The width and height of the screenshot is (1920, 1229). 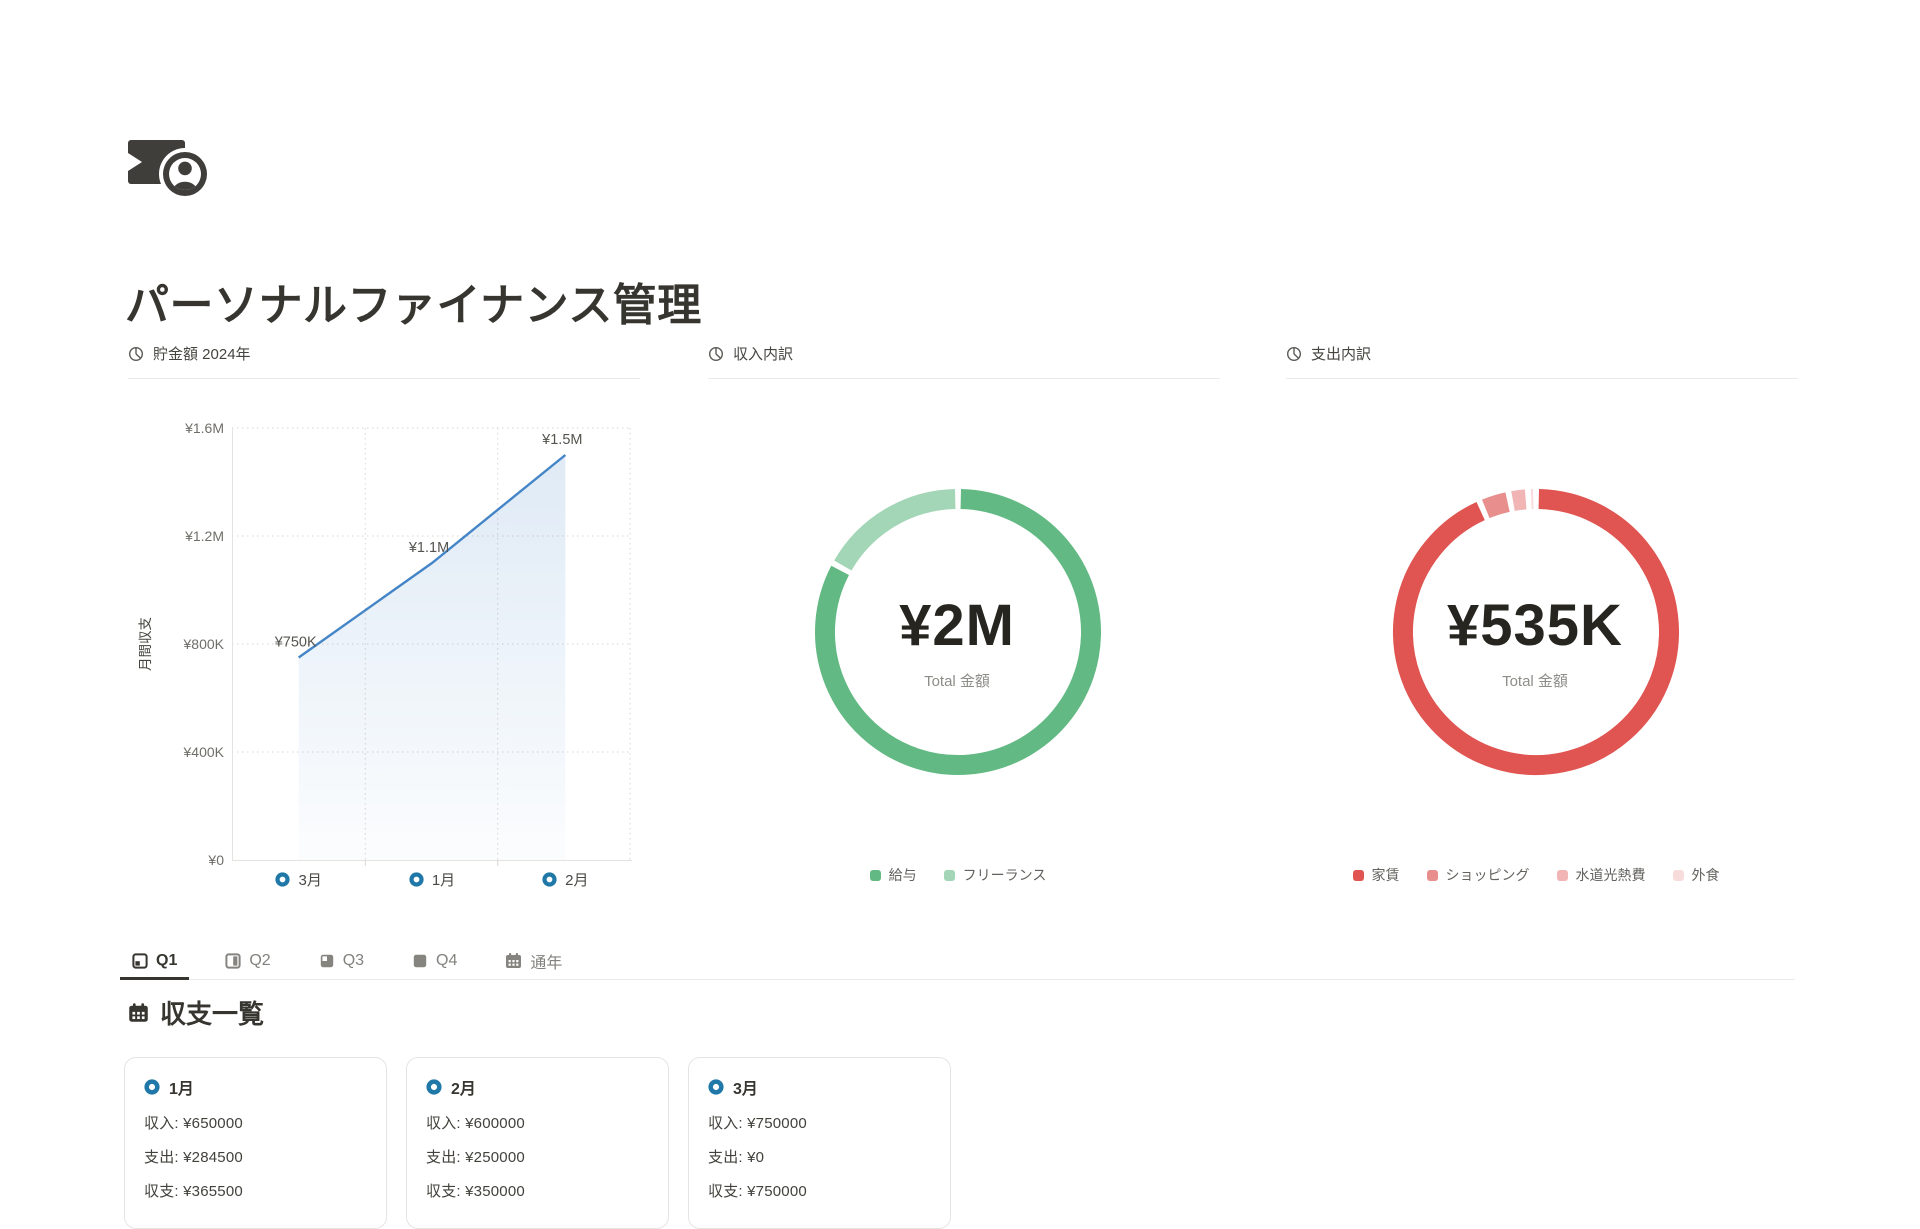 I want to click on income-expense-list-heading: 収支一覧, so click(x=196, y=1012).